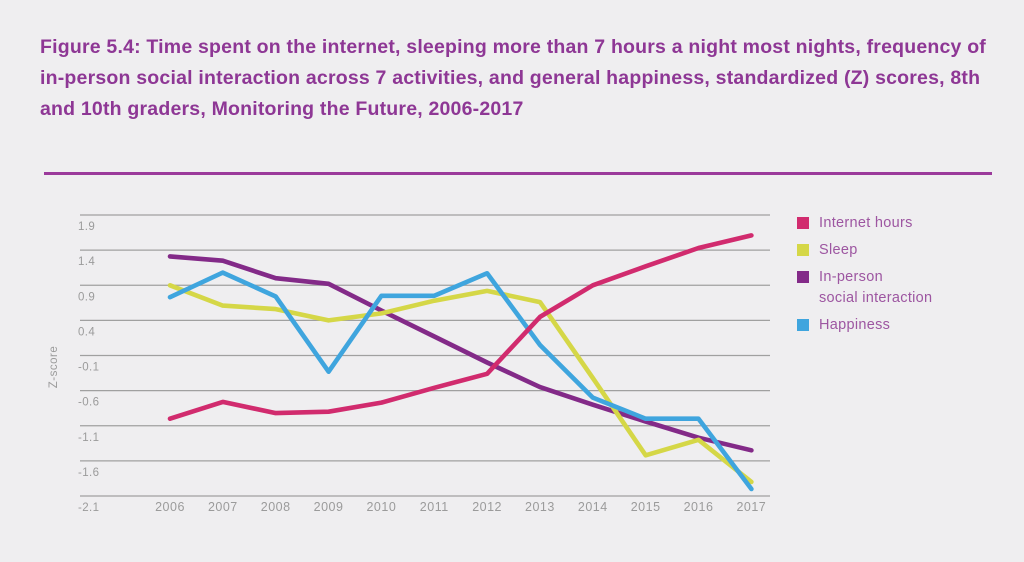 The image size is (1024, 562). I want to click on x-tick-label: 2007, so click(223, 507).